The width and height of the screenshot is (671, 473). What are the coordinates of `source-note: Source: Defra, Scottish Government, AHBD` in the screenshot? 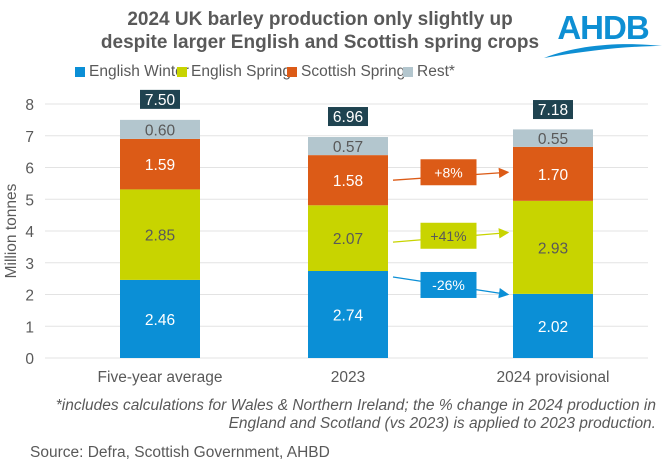 It's located at (180, 452).